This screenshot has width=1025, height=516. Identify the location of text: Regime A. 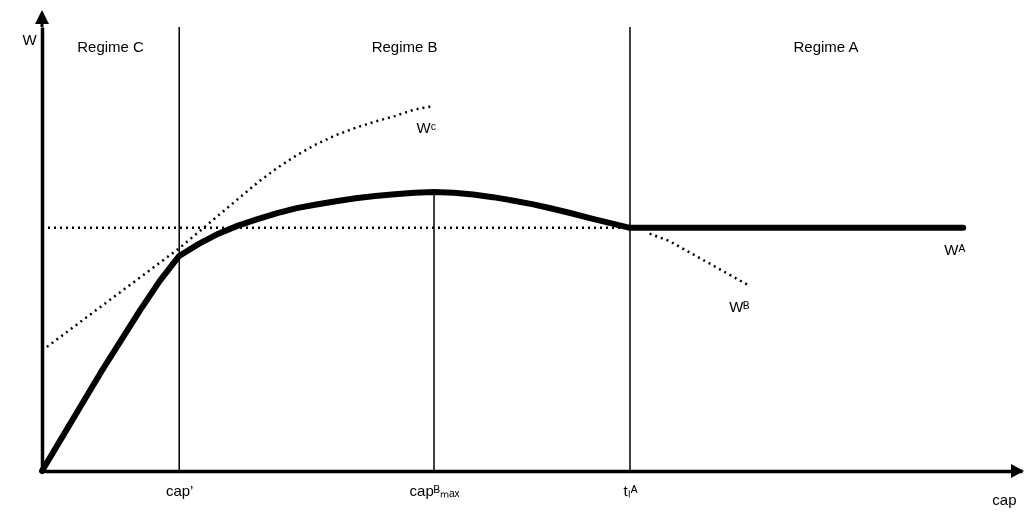
(826, 46).